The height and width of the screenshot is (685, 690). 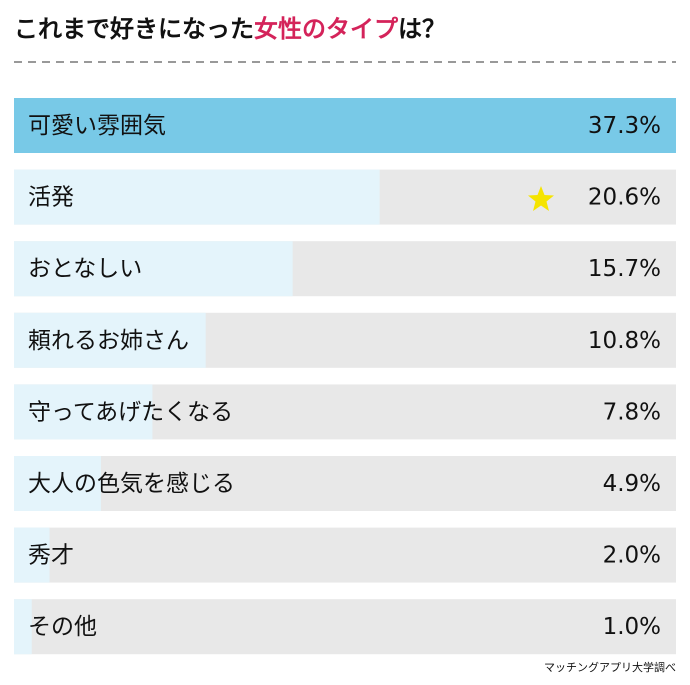 I want to click on title-text: は？, so click(x=422, y=29).